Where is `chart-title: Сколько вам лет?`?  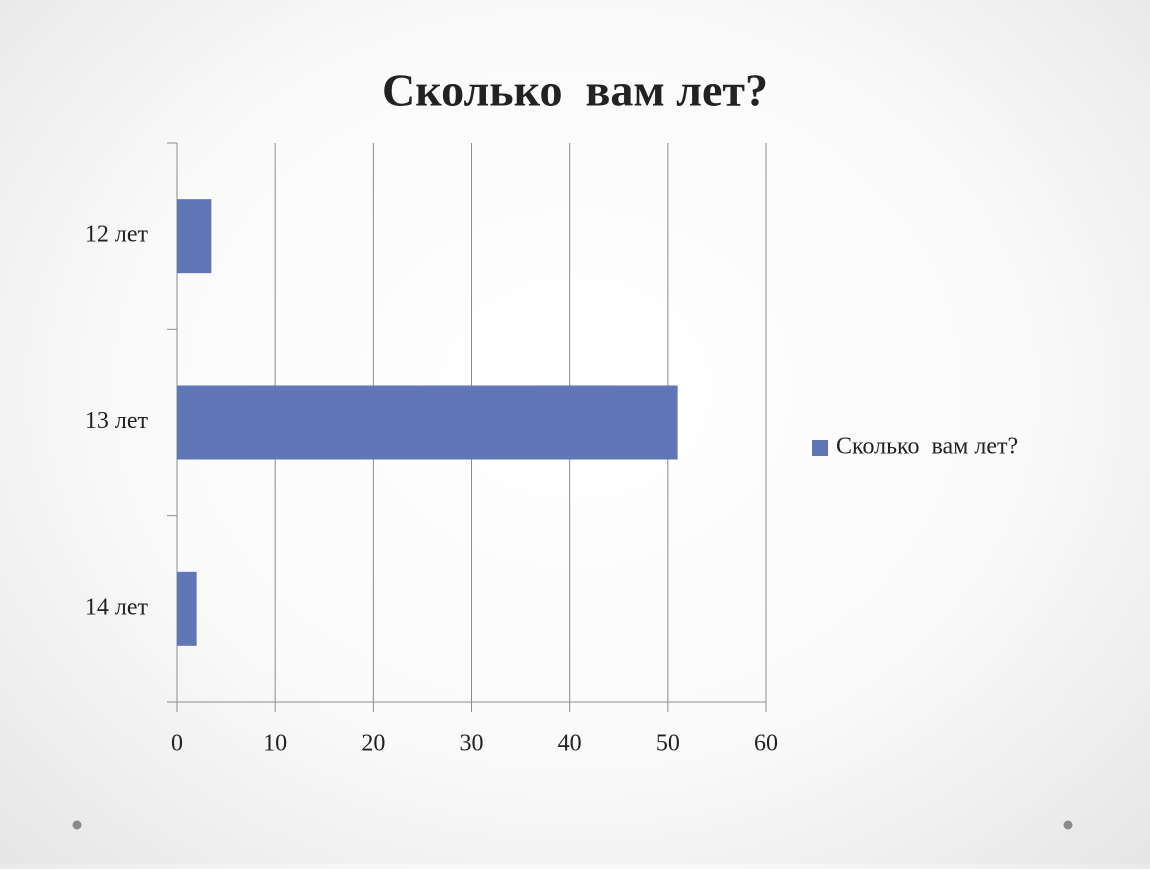
chart-title: Сколько вам лет? is located at coordinates (575, 90).